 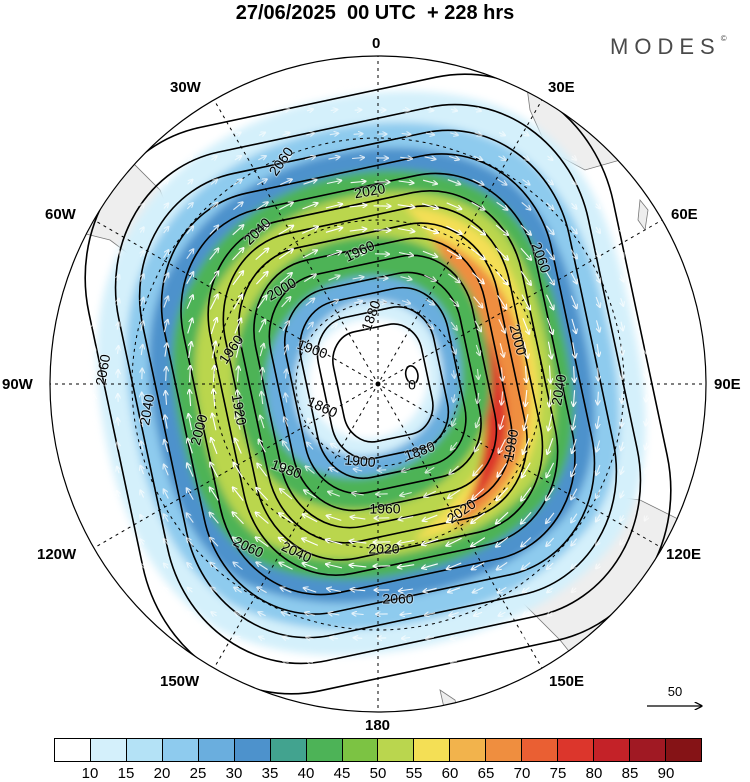 I want to click on longitude-label-180: 180, so click(x=378, y=725).